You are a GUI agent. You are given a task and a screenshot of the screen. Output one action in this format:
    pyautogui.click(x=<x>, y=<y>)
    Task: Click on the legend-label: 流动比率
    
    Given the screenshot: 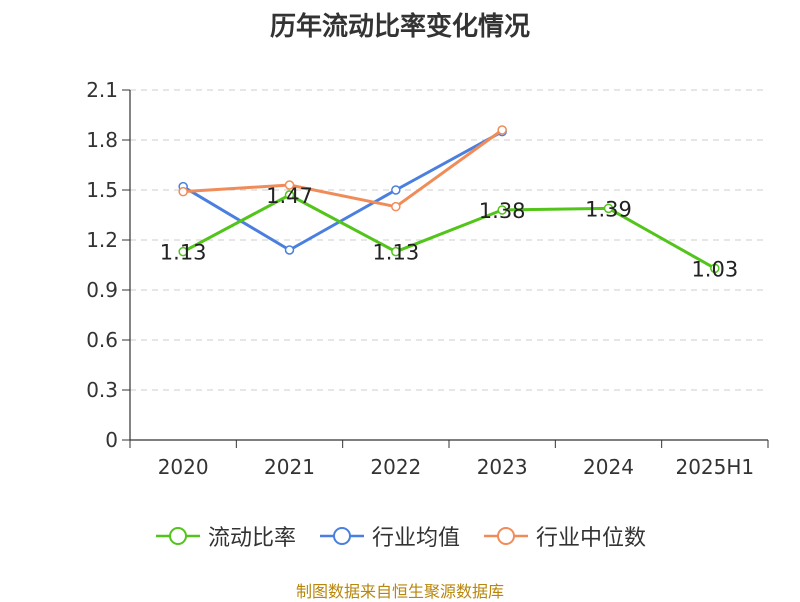 What is the action you would take?
    pyautogui.click(x=251, y=538)
    